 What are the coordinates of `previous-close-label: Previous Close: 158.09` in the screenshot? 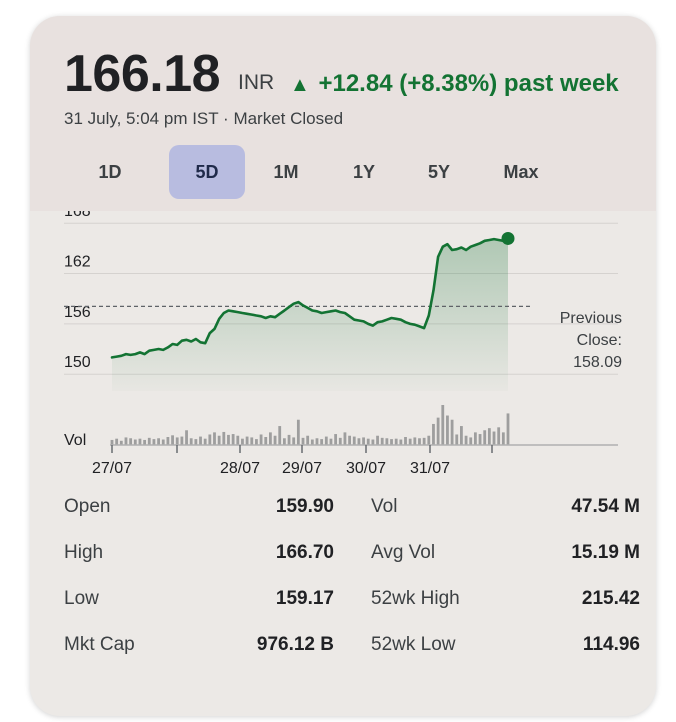 It's located at (591, 340).